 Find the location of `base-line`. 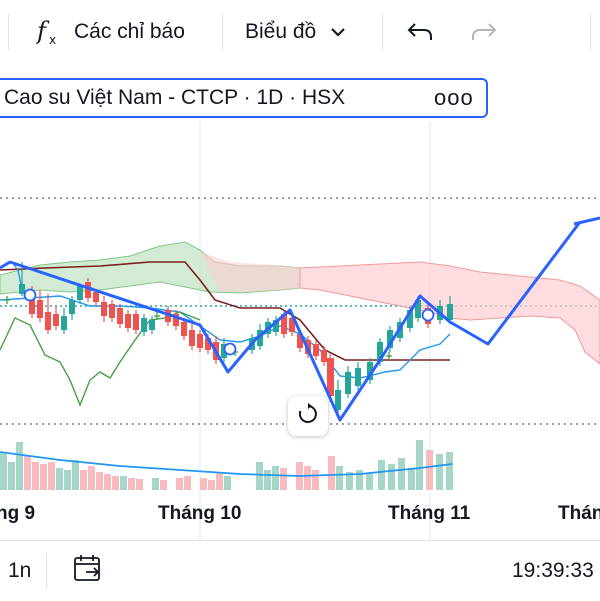

base-line is located at coordinates (225, 311).